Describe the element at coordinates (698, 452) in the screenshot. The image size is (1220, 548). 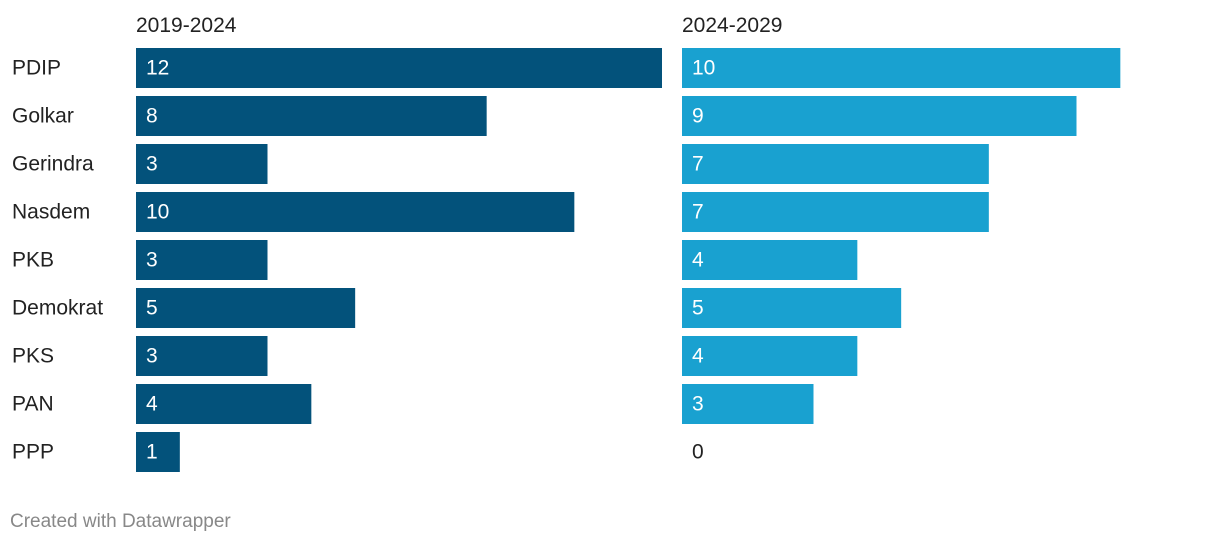
I see `bar-value-label: 0` at that location.